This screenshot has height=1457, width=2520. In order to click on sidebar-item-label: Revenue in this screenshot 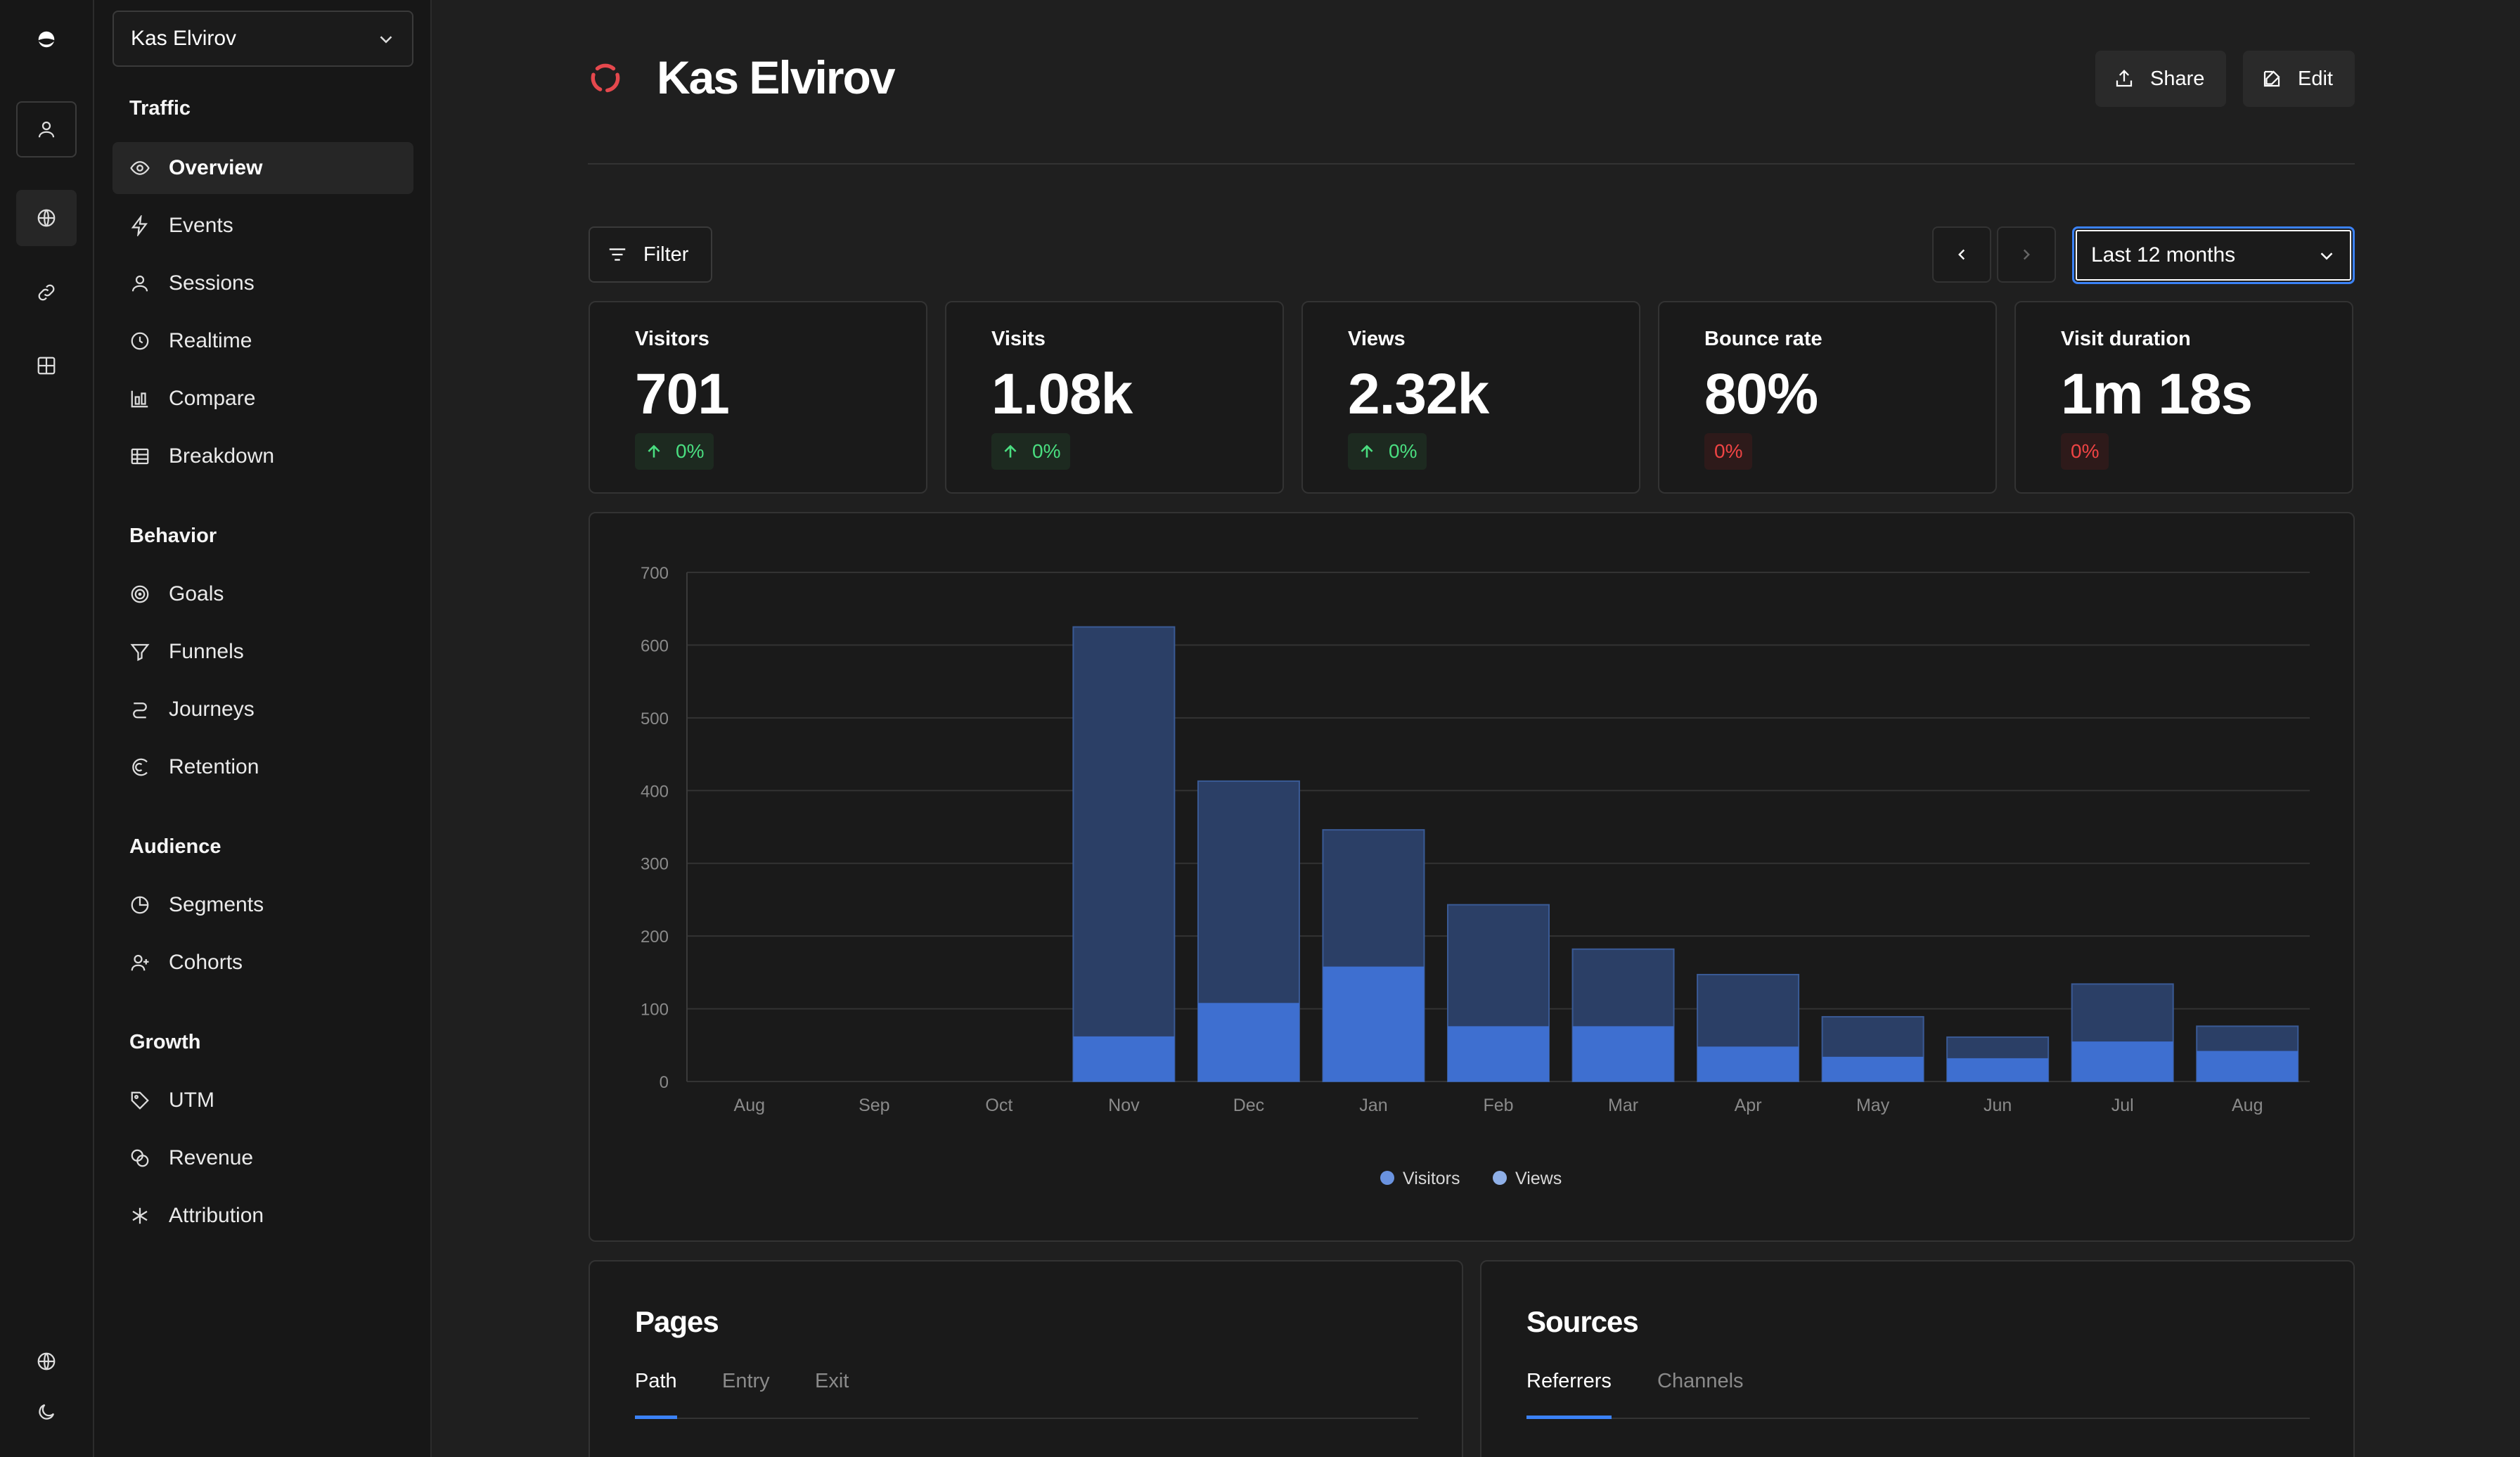, I will do `click(211, 1157)`.